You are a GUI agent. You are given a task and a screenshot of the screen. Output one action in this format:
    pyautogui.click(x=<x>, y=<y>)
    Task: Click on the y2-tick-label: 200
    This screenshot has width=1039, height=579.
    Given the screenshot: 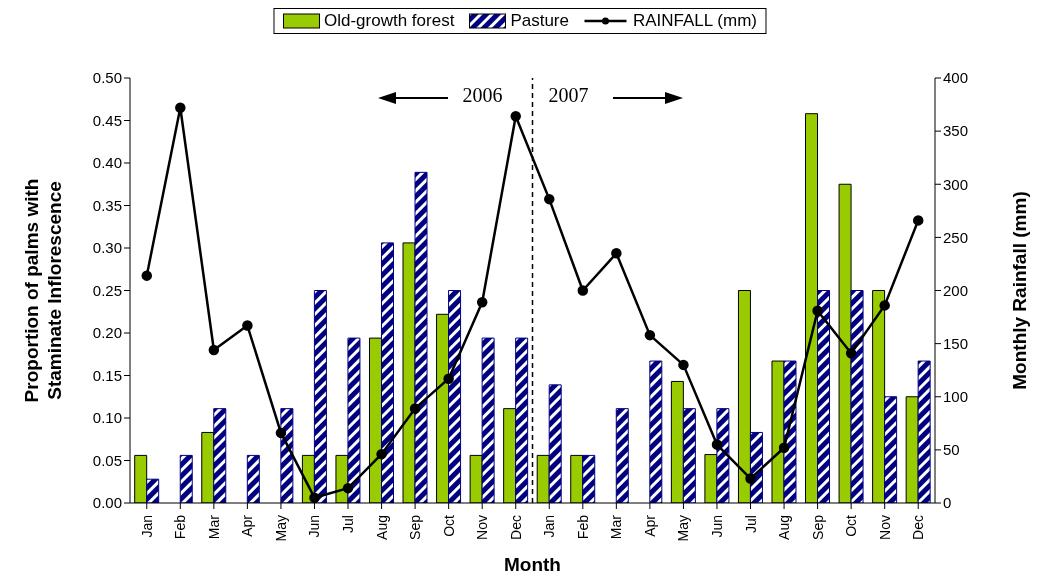 What is the action you would take?
    pyautogui.click(x=956, y=290)
    